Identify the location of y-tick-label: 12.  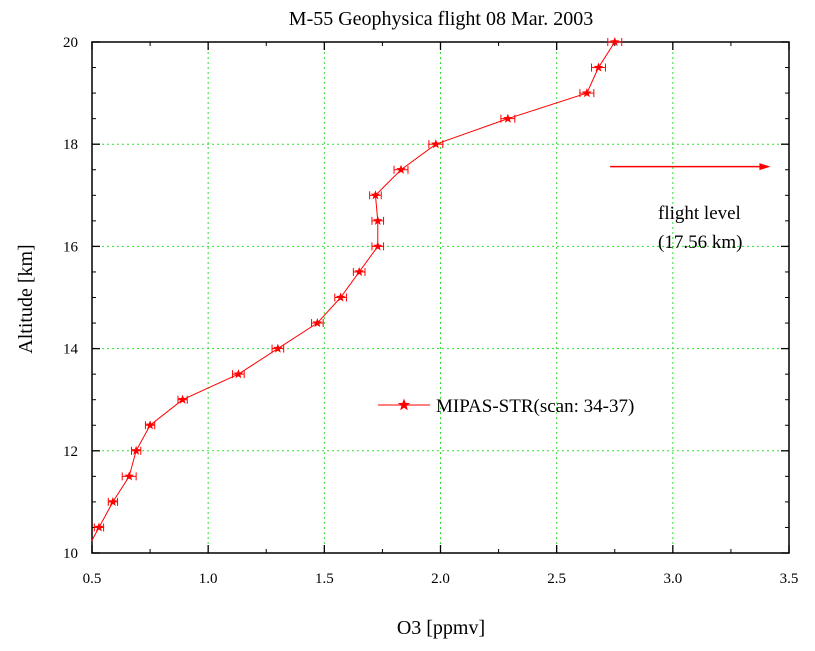
(70, 452).